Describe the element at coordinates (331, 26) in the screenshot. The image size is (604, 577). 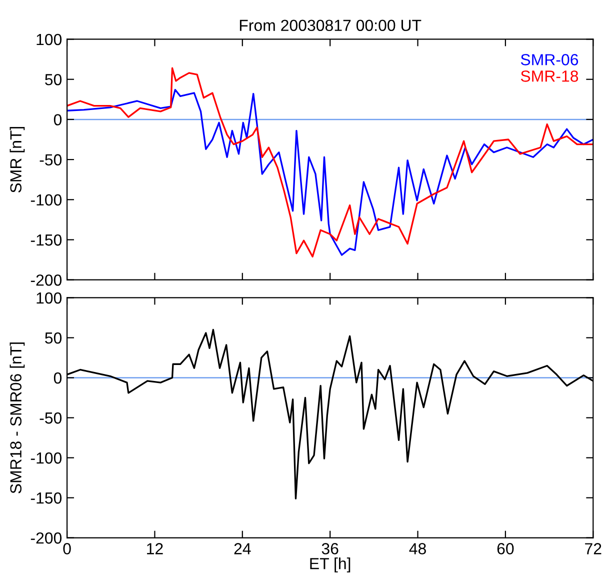
I see `chart-title: From 20030817 00:00 UT` at that location.